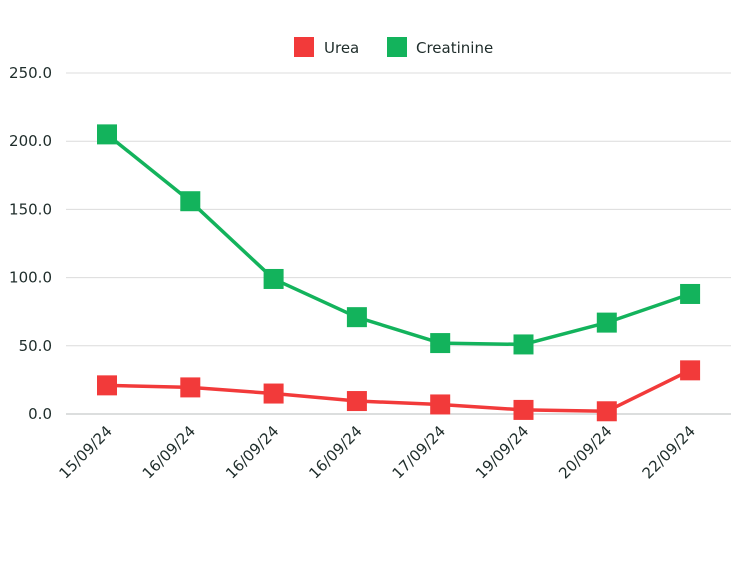 Image resolution: width=750 pixels, height=563 pixels. Describe the element at coordinates (502, 452) in the screenshot. I see `x-tick-label: 19/09/24` at that location.